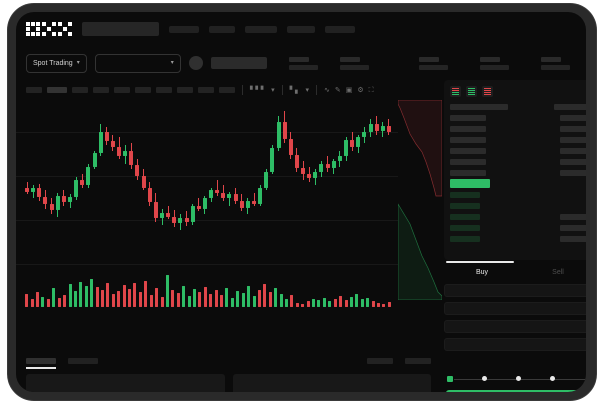 This screenshot has width=603, height=405. Describe the element at coordinates (487, 91) in the screenshot. I see `orderbook-asks-icon` at that location.